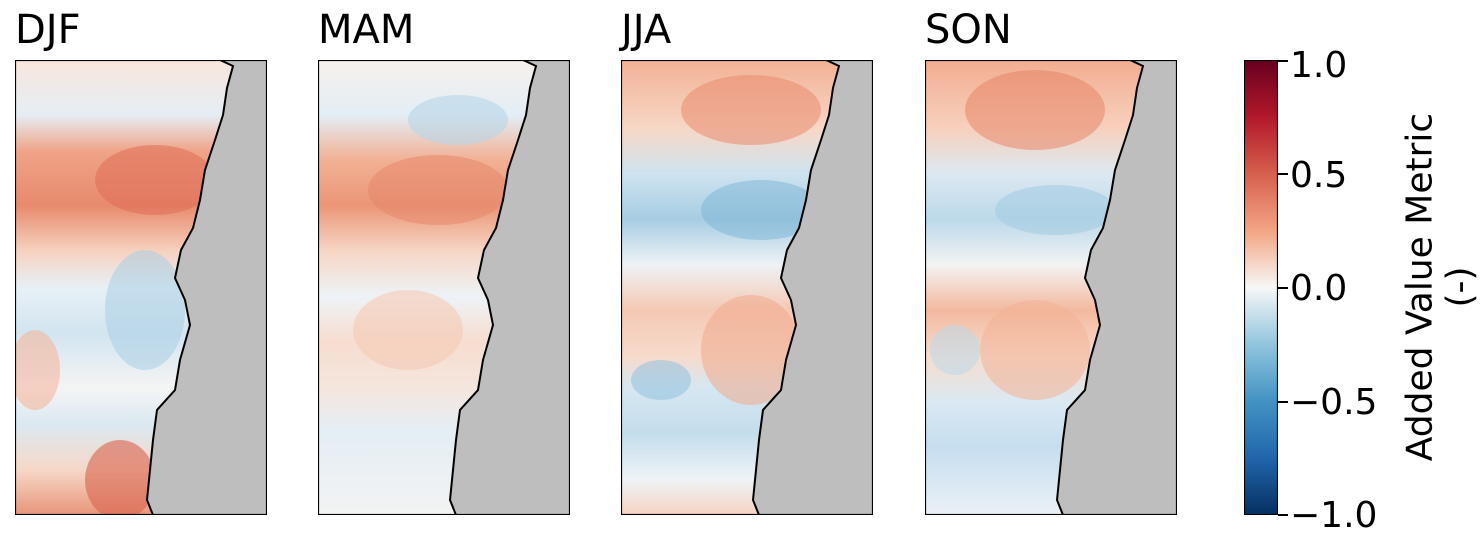  Describe the element at coordinates (141, 287) in the screenshot. I see `map-panel-djf` at that location.